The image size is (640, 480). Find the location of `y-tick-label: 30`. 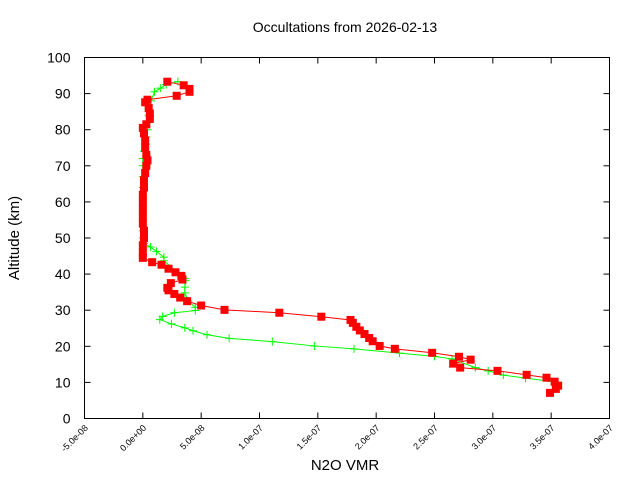

y-tick-label: 30 is located at coordinates (63, 310).